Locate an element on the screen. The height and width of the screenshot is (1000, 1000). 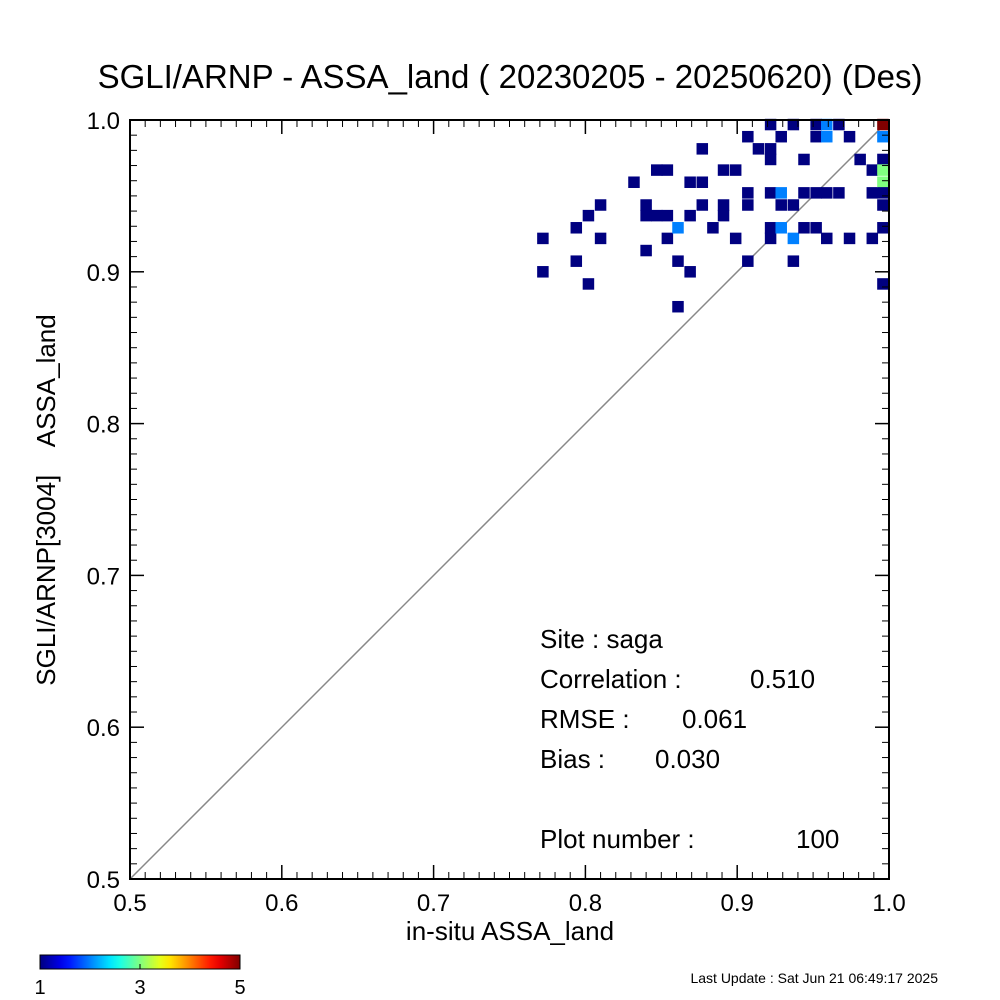
stat-label: Correlation : is located at coordinates (611, 679).